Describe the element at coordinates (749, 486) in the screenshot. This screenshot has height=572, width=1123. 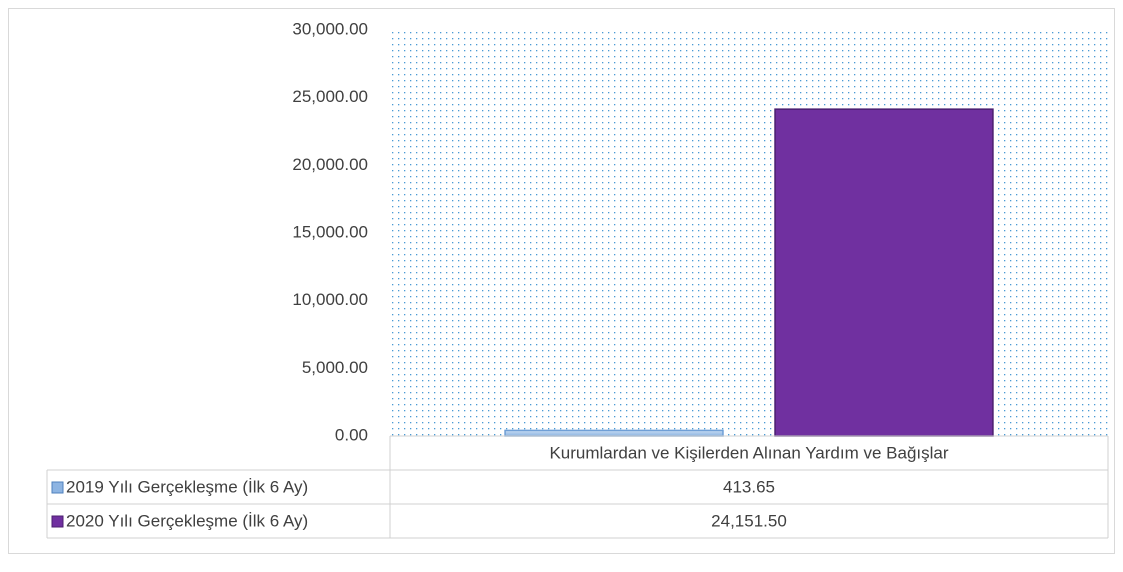
I see `table-value: 413.65` at that location.